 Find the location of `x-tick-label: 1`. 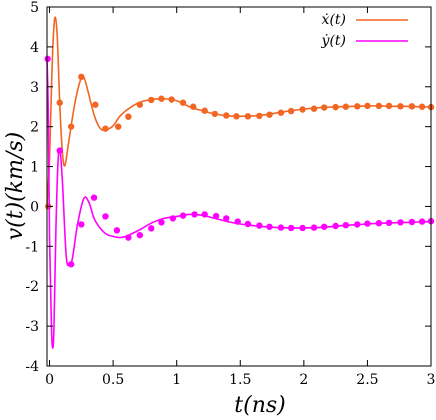

x-tick-label: 1 is located at coordinates (176, 380).